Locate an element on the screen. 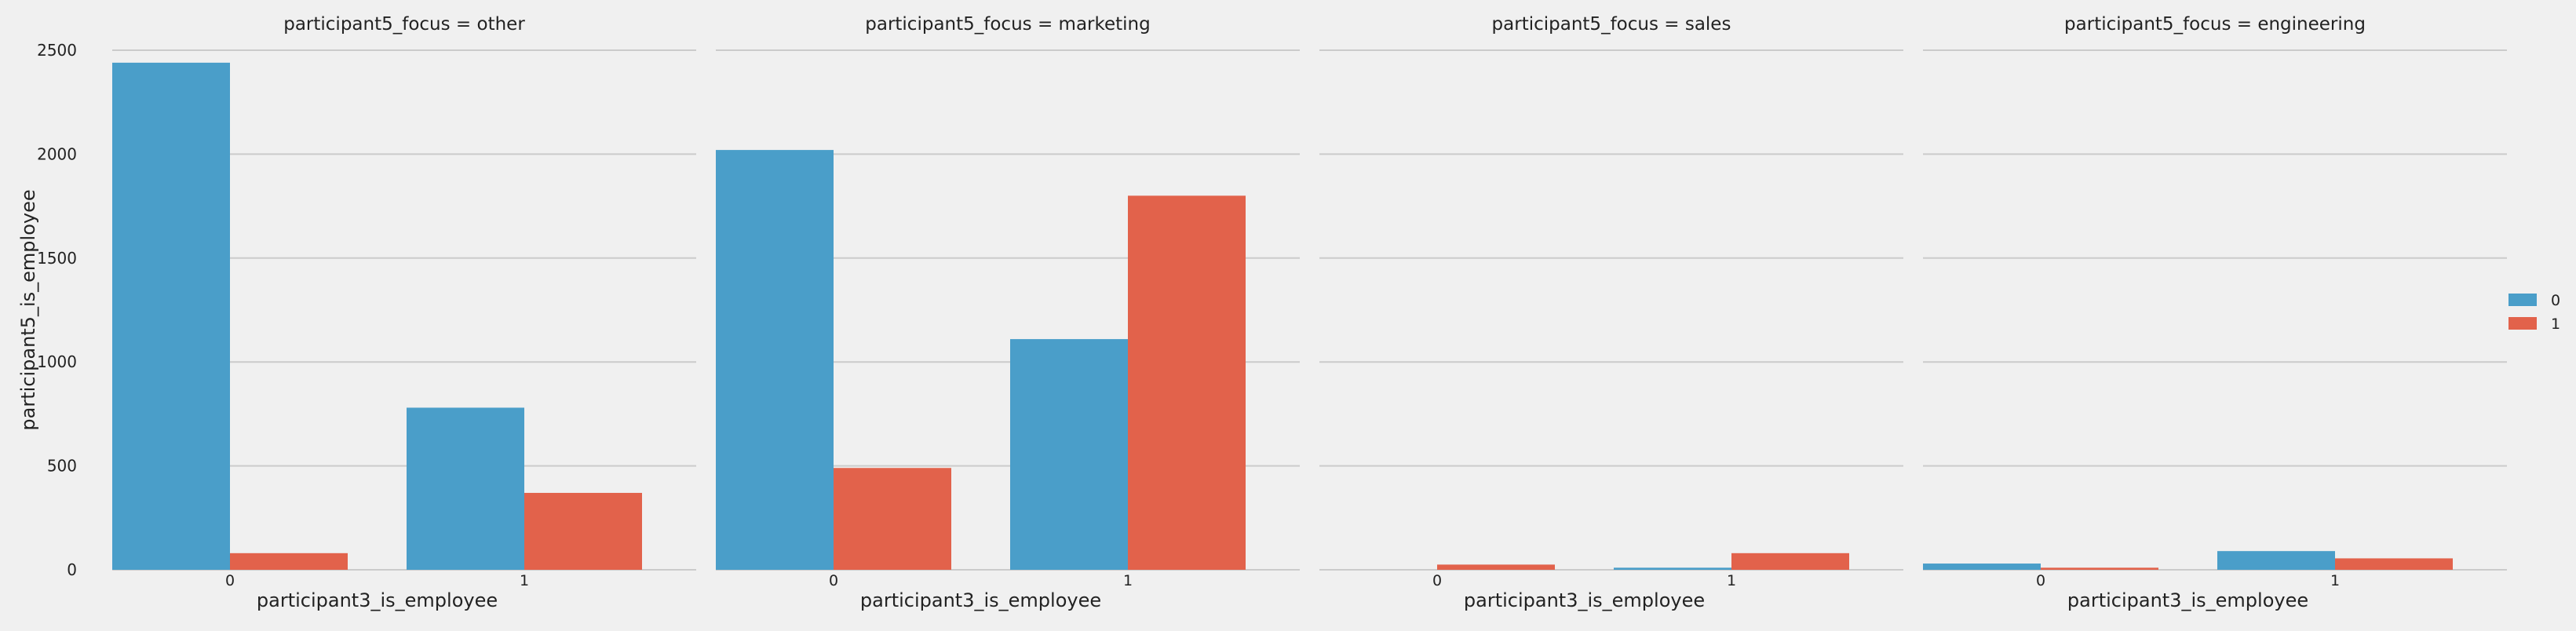 The width and height of the screenshot is (2576, 631). legend-label-1: 1 is located at coordinates (2555, 324).